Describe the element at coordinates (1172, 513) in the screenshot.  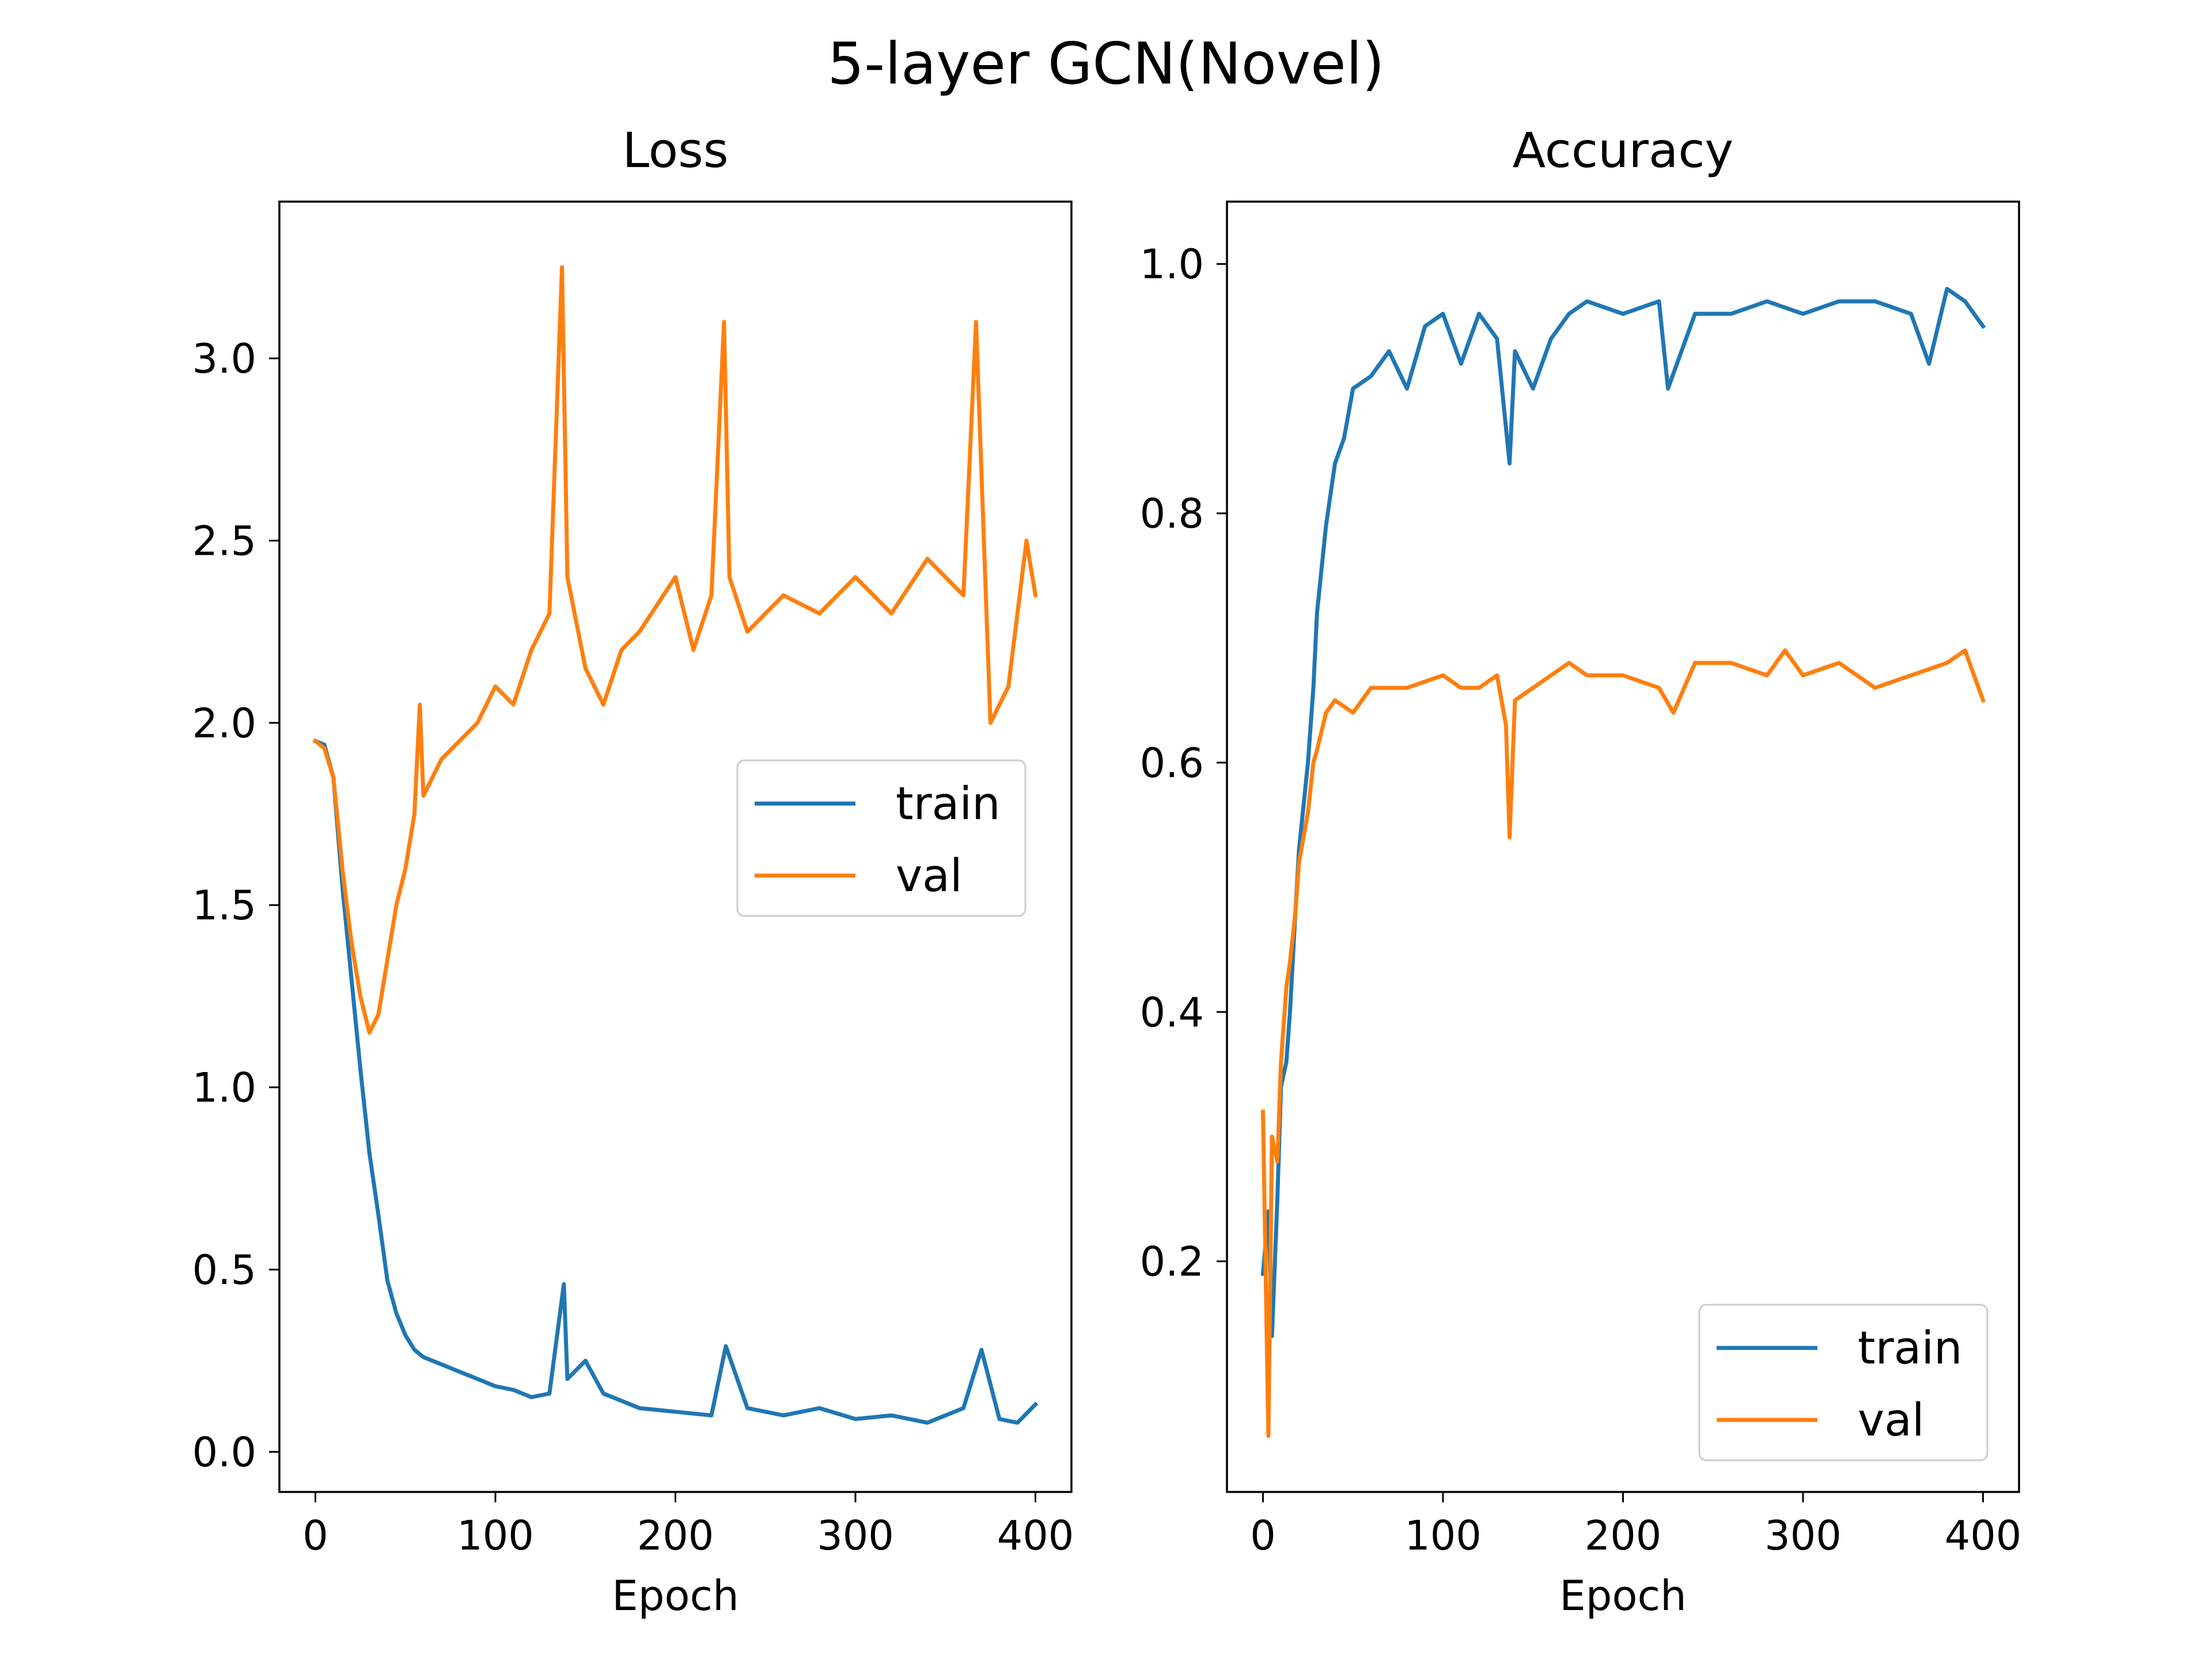
I see `accuracy-ytick-label: 0.8` at that location.